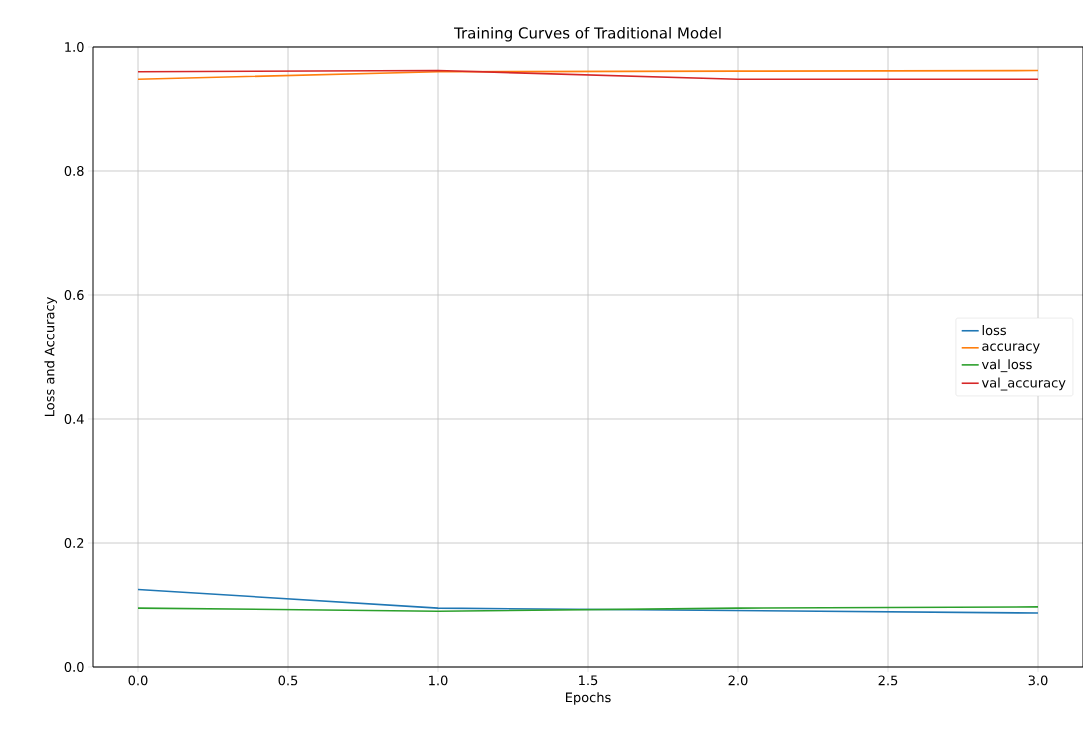  I want to click on line-series, so click(588, 75).